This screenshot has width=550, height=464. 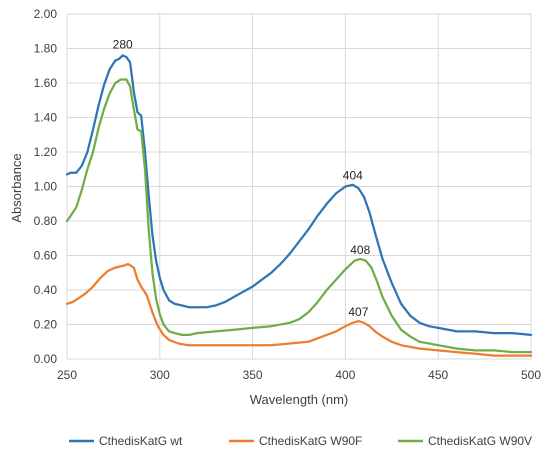 What do you see at coordinates (46, 325) in the screenshot?
I see `y-tick-label: 0.20` at bounding box center [46, 325].